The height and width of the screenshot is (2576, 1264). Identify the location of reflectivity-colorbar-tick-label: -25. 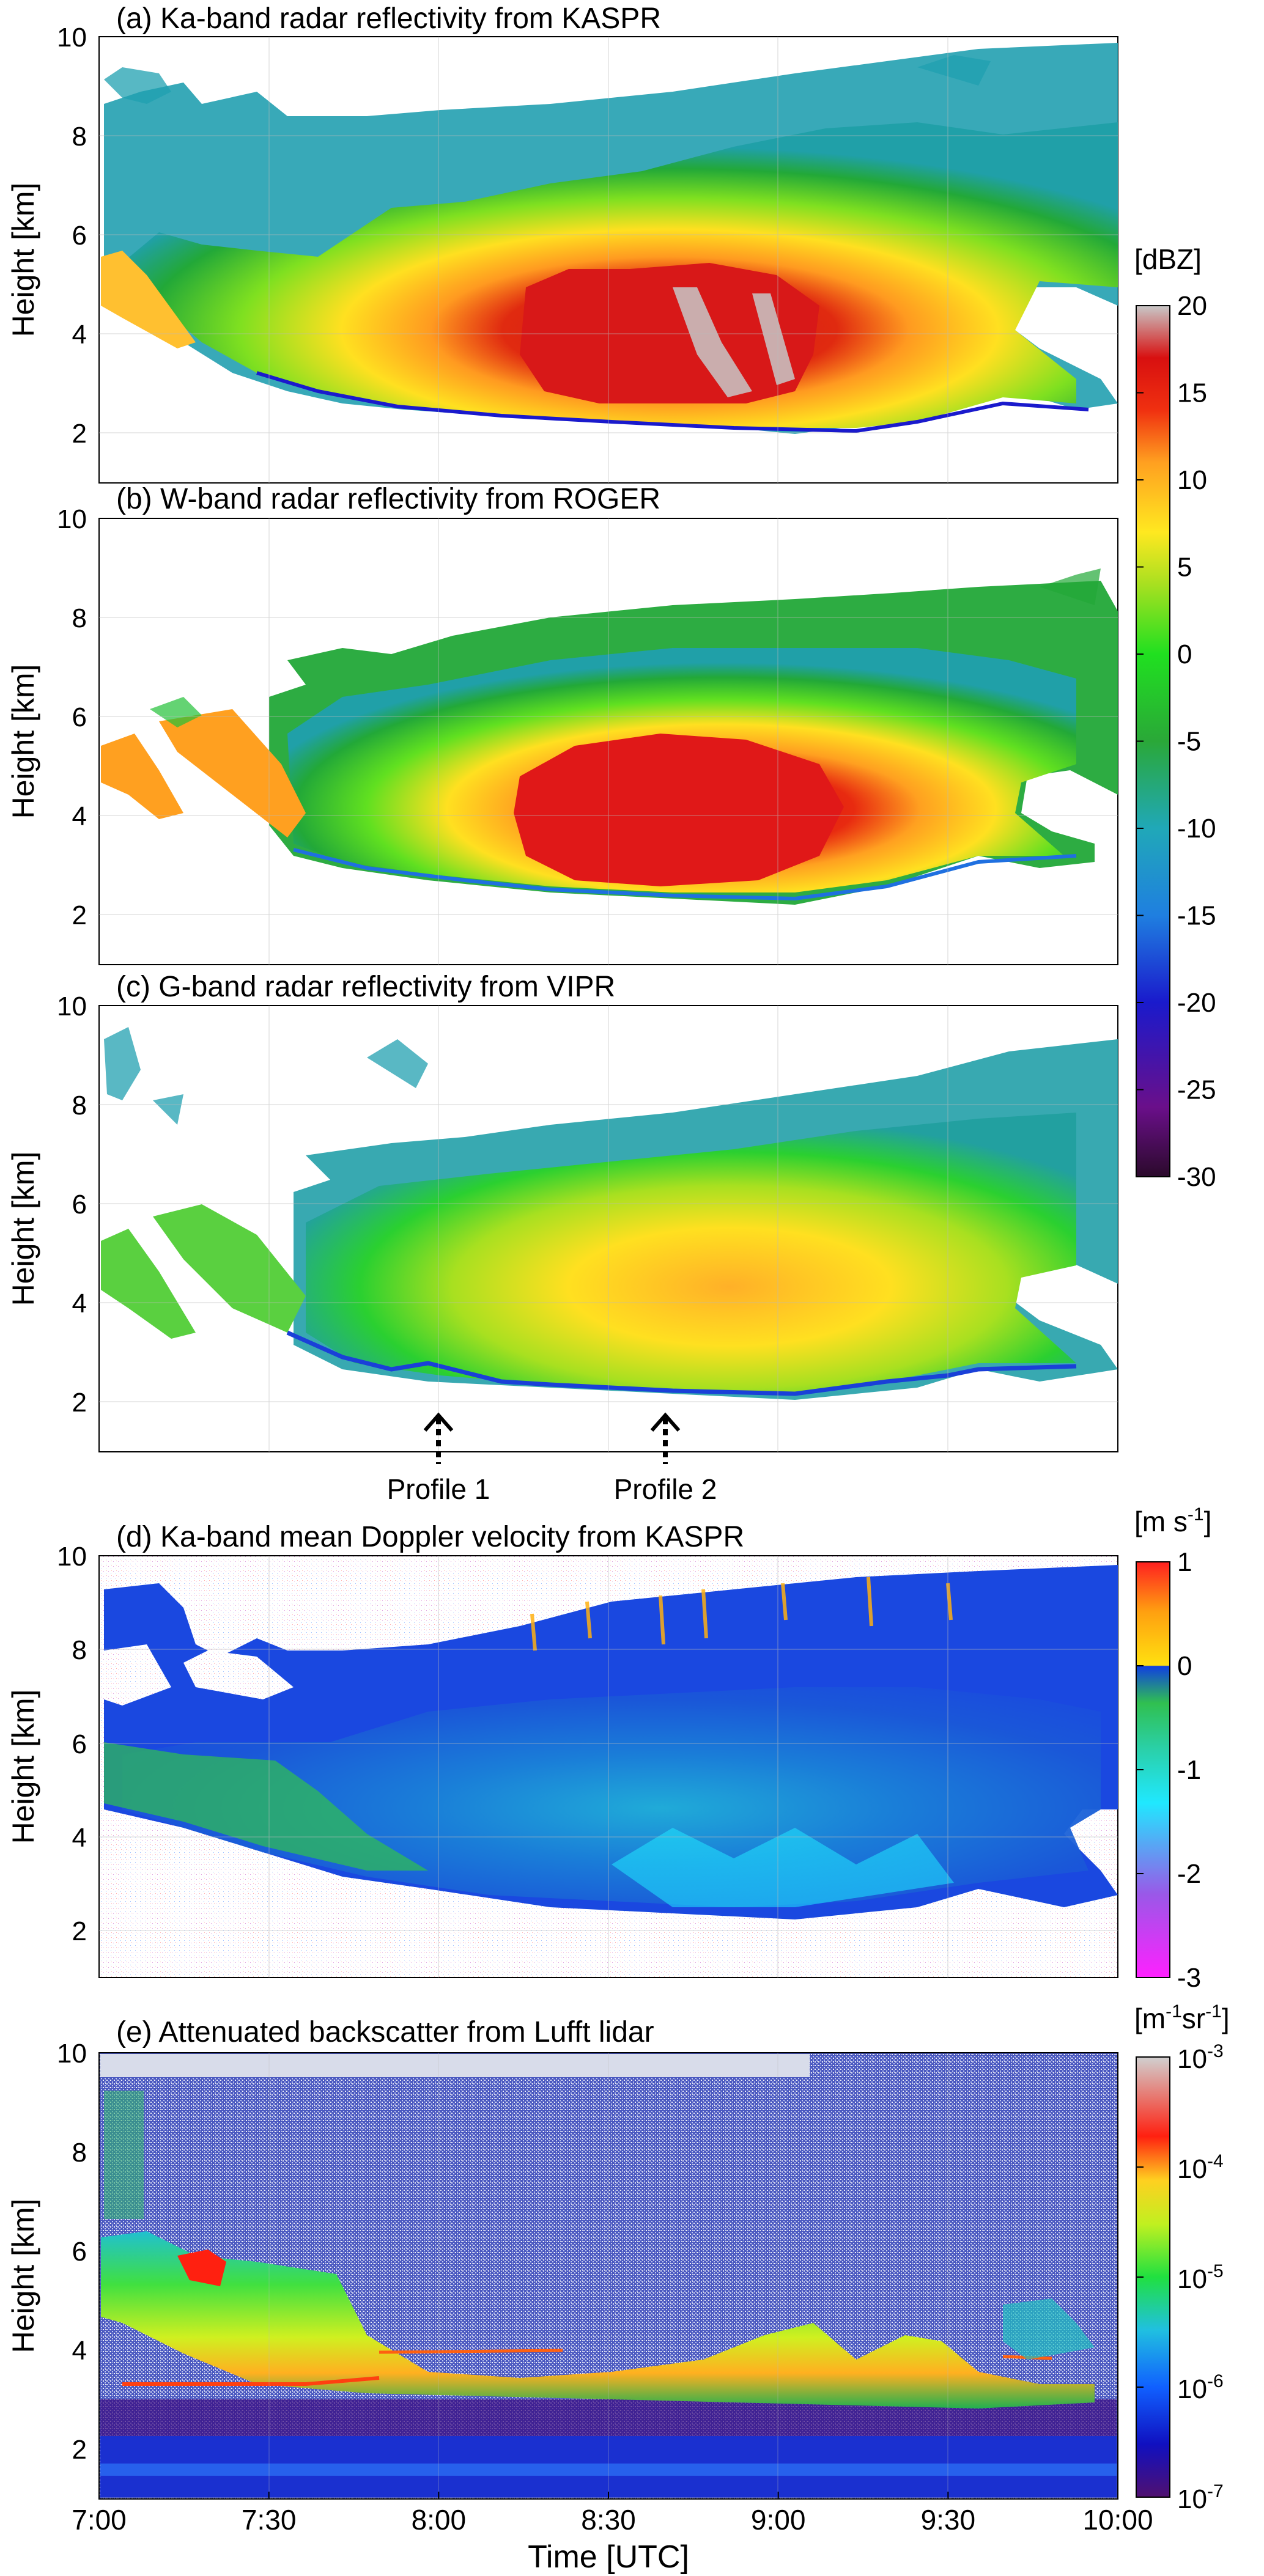
(1196, 1090).